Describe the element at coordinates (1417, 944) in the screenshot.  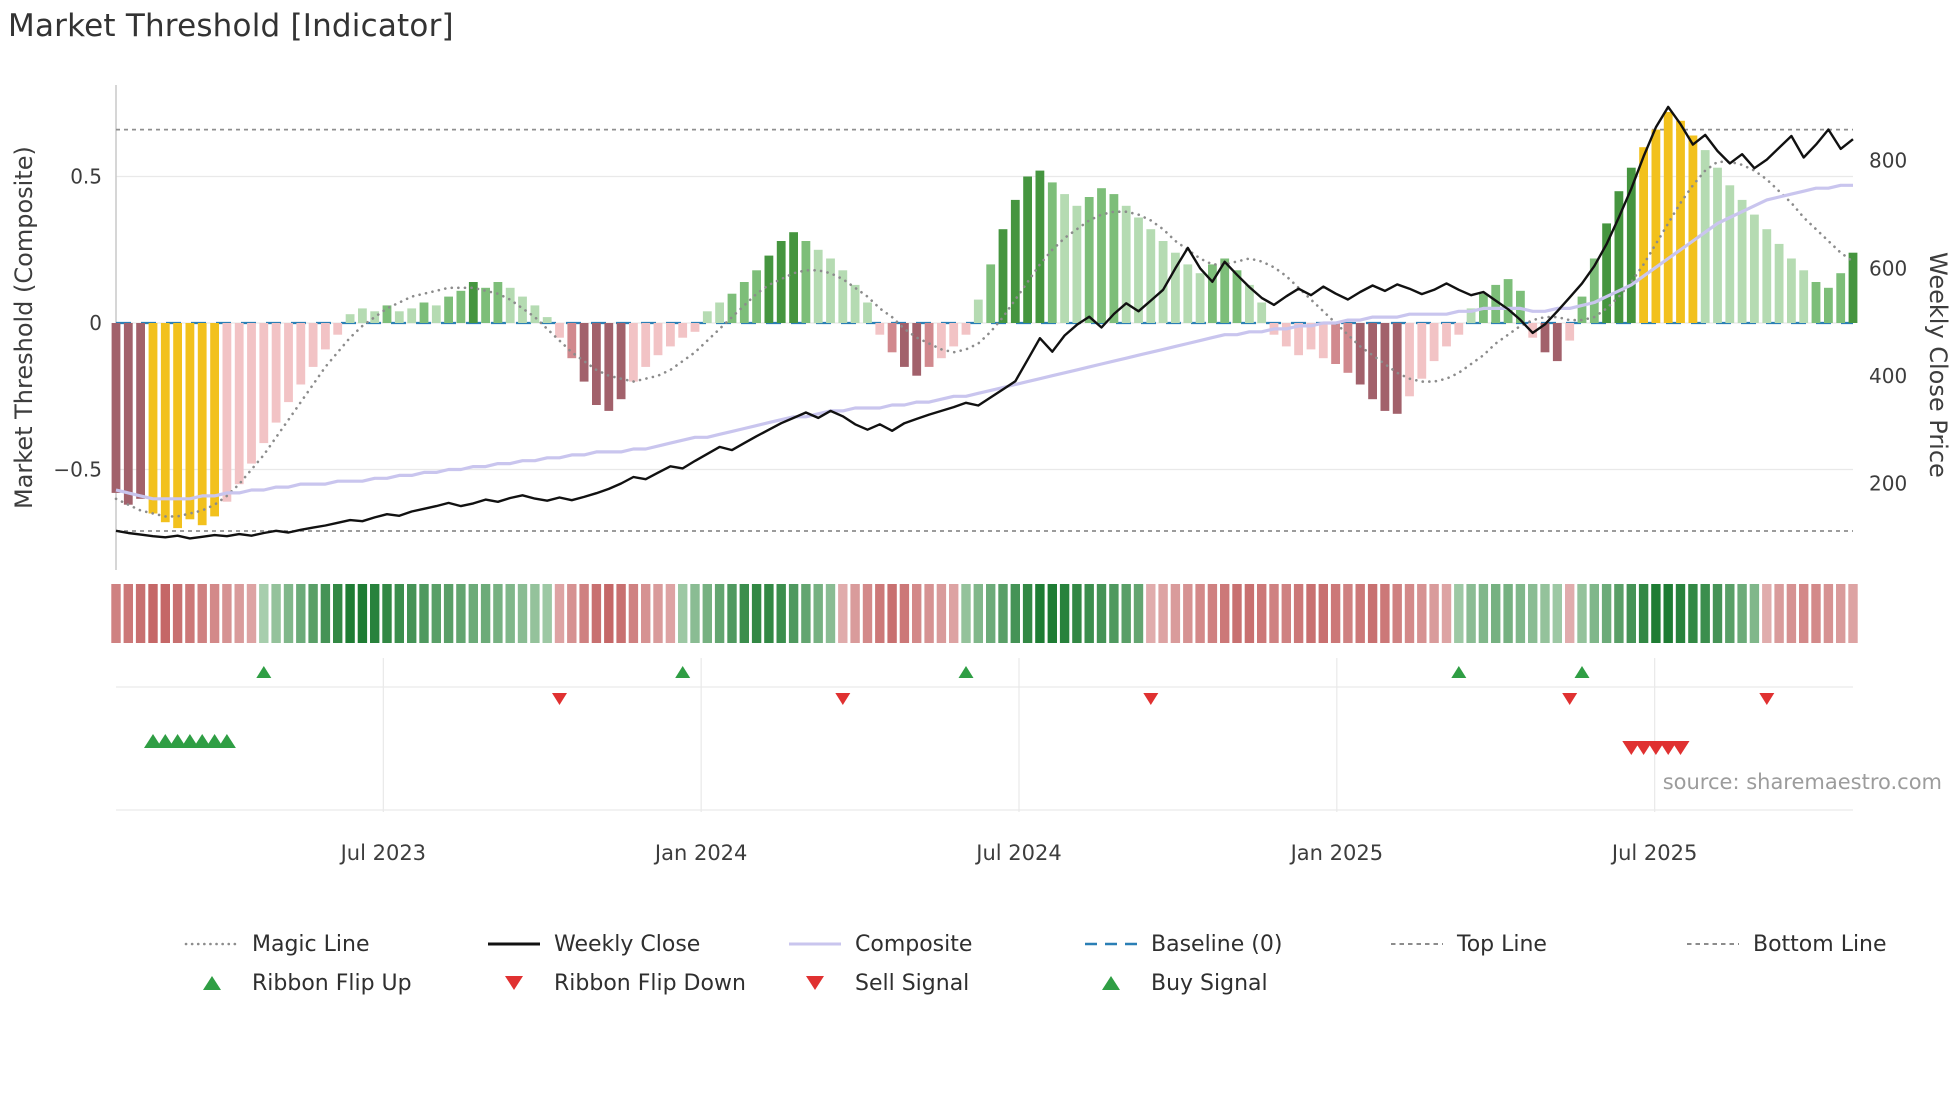
I see `top-line-swatch-icon` at that location.